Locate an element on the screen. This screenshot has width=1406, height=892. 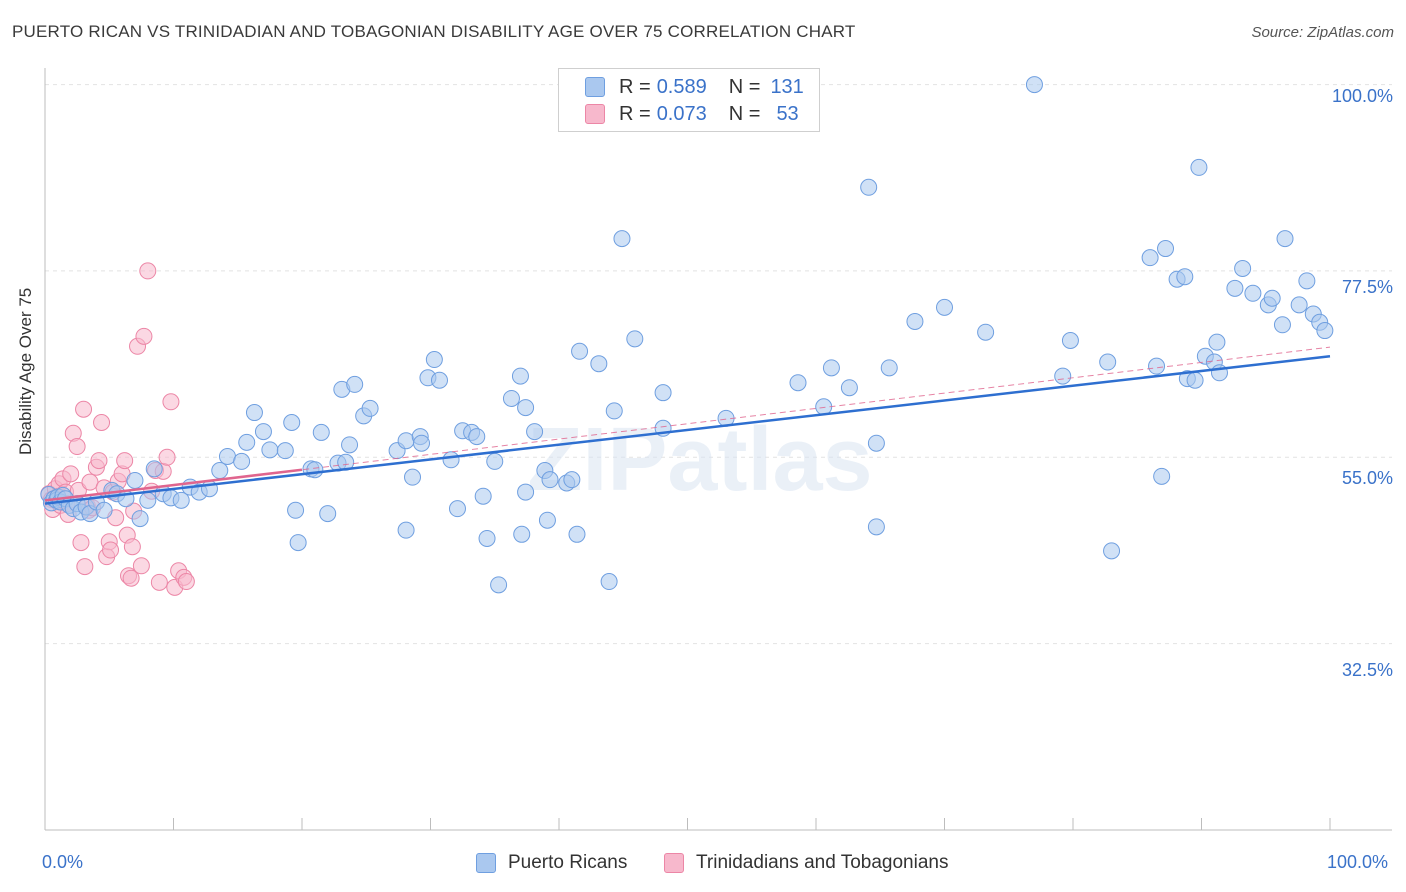
legend-item-puerto-ricans: Puerto Ricans is located at coordinates (551, 863).